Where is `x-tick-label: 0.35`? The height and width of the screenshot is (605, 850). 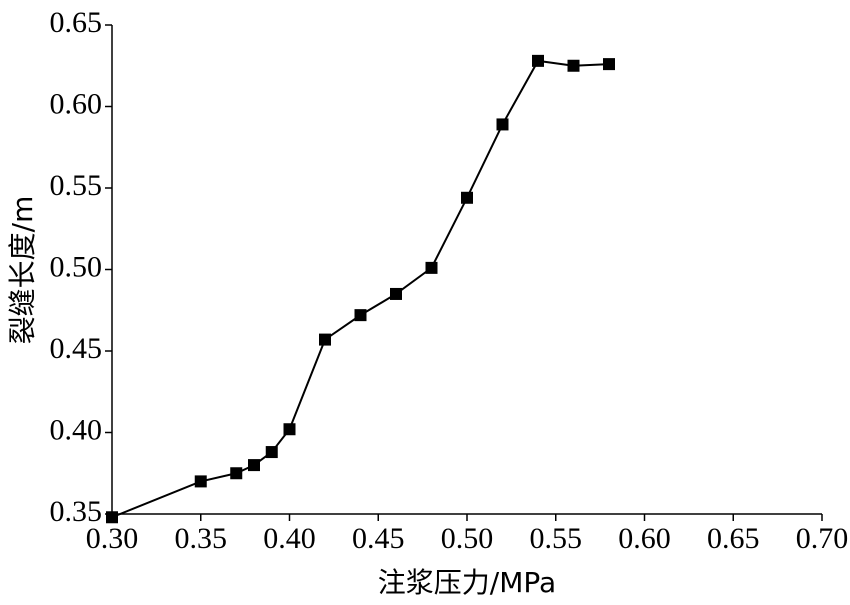 x-tick-label: 0.35 is located at coordinates (201, 538).